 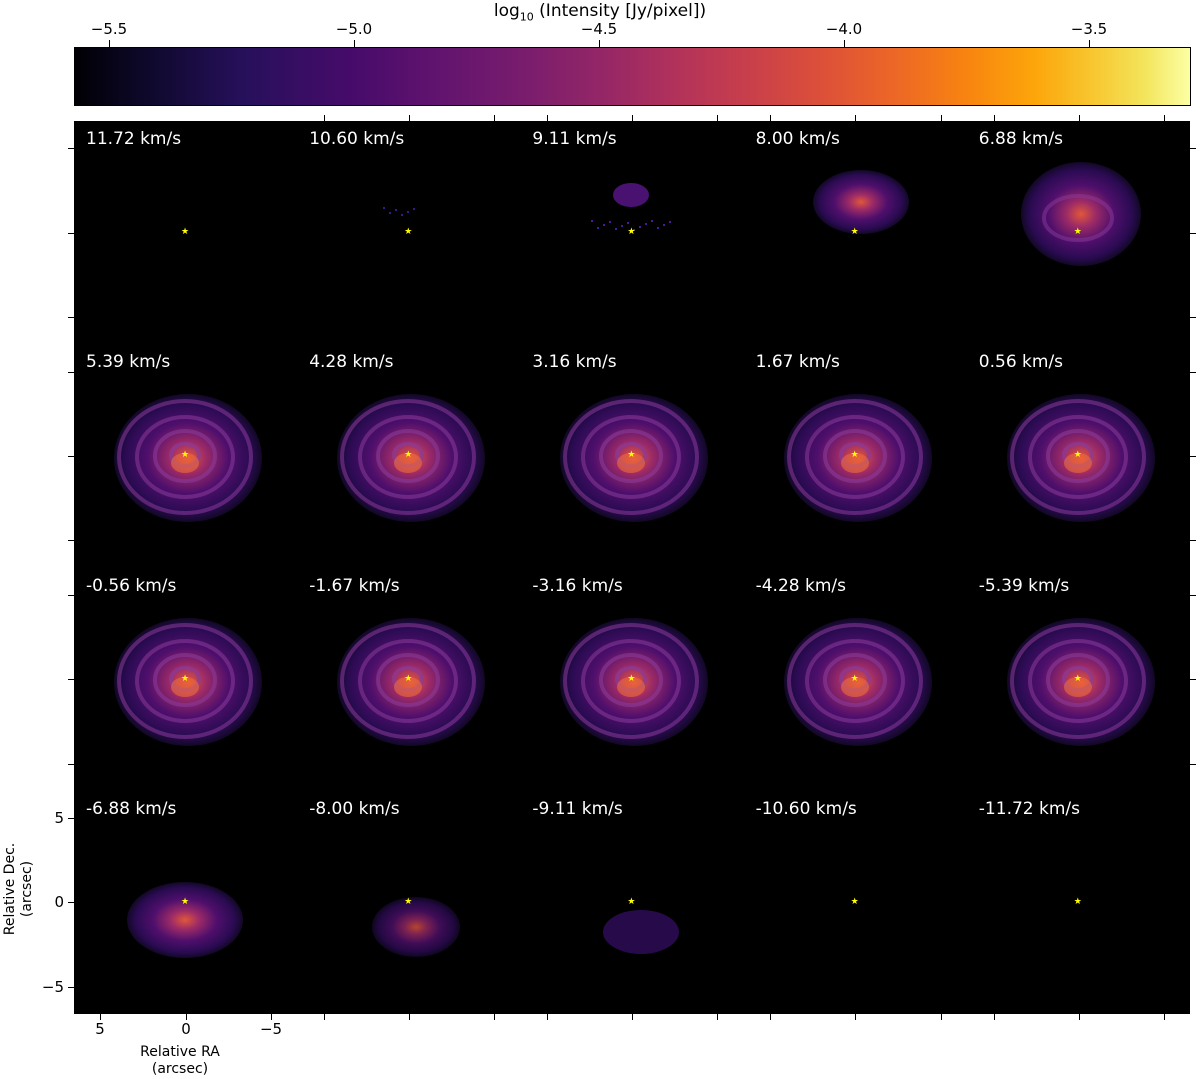 What do you see at coordinates (59, 902) in the screenshot?
I see `y-tick-label: 0` at bounding box center [59, 902].